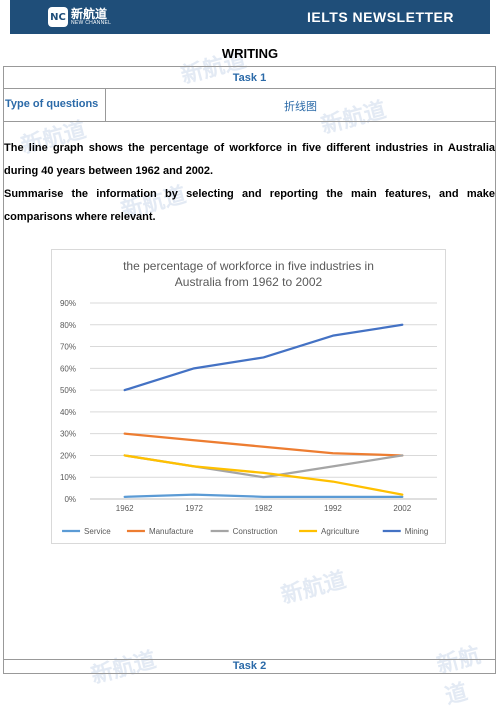 The width and height of the screenshot is (500, 711). What do you see at coordinates (263, 357) in the screenshot?
I see `series-line-mining` at bounding box center [263, 357].